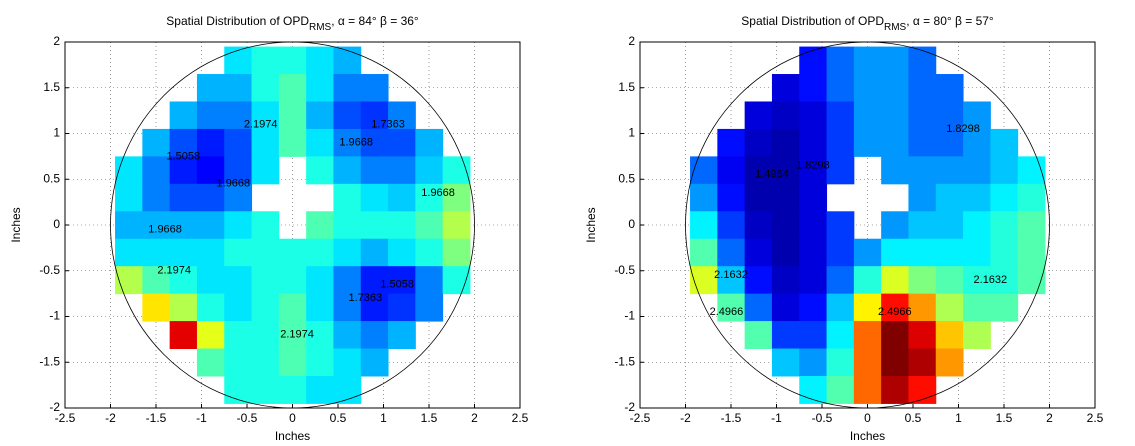  I want to click on x-axis-label: Inches, so click(292, 436).